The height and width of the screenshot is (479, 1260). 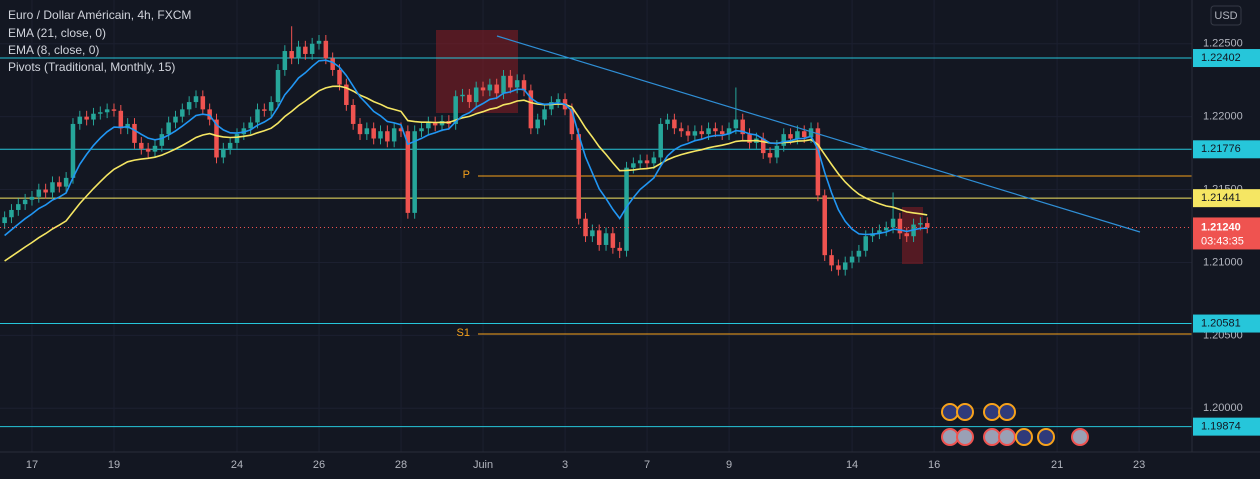 What do you see at coordinates (852, 465) in the screenshot?
I see `x-tick-label: 14` at bounding box center [852, 465].